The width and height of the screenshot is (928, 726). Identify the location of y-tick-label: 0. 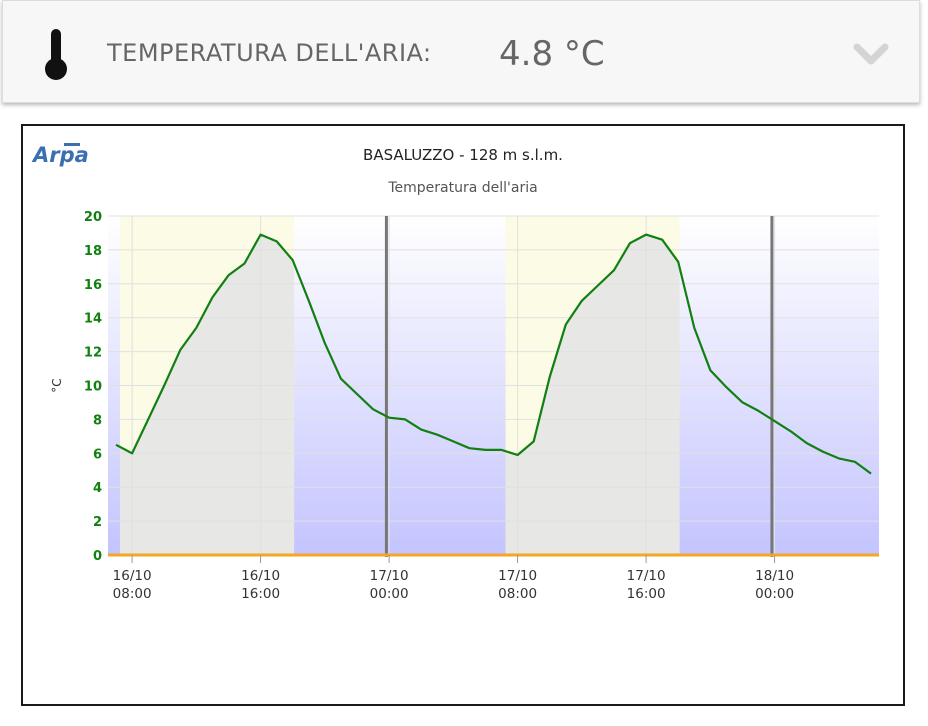
(97, 556).